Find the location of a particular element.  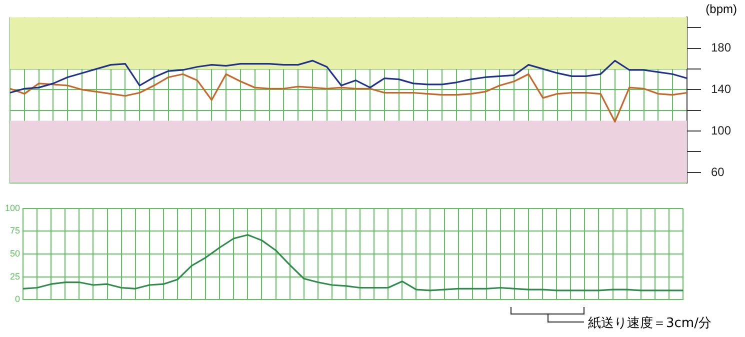

y-axis-title: (bpm) is located at coordinates (721, 9).